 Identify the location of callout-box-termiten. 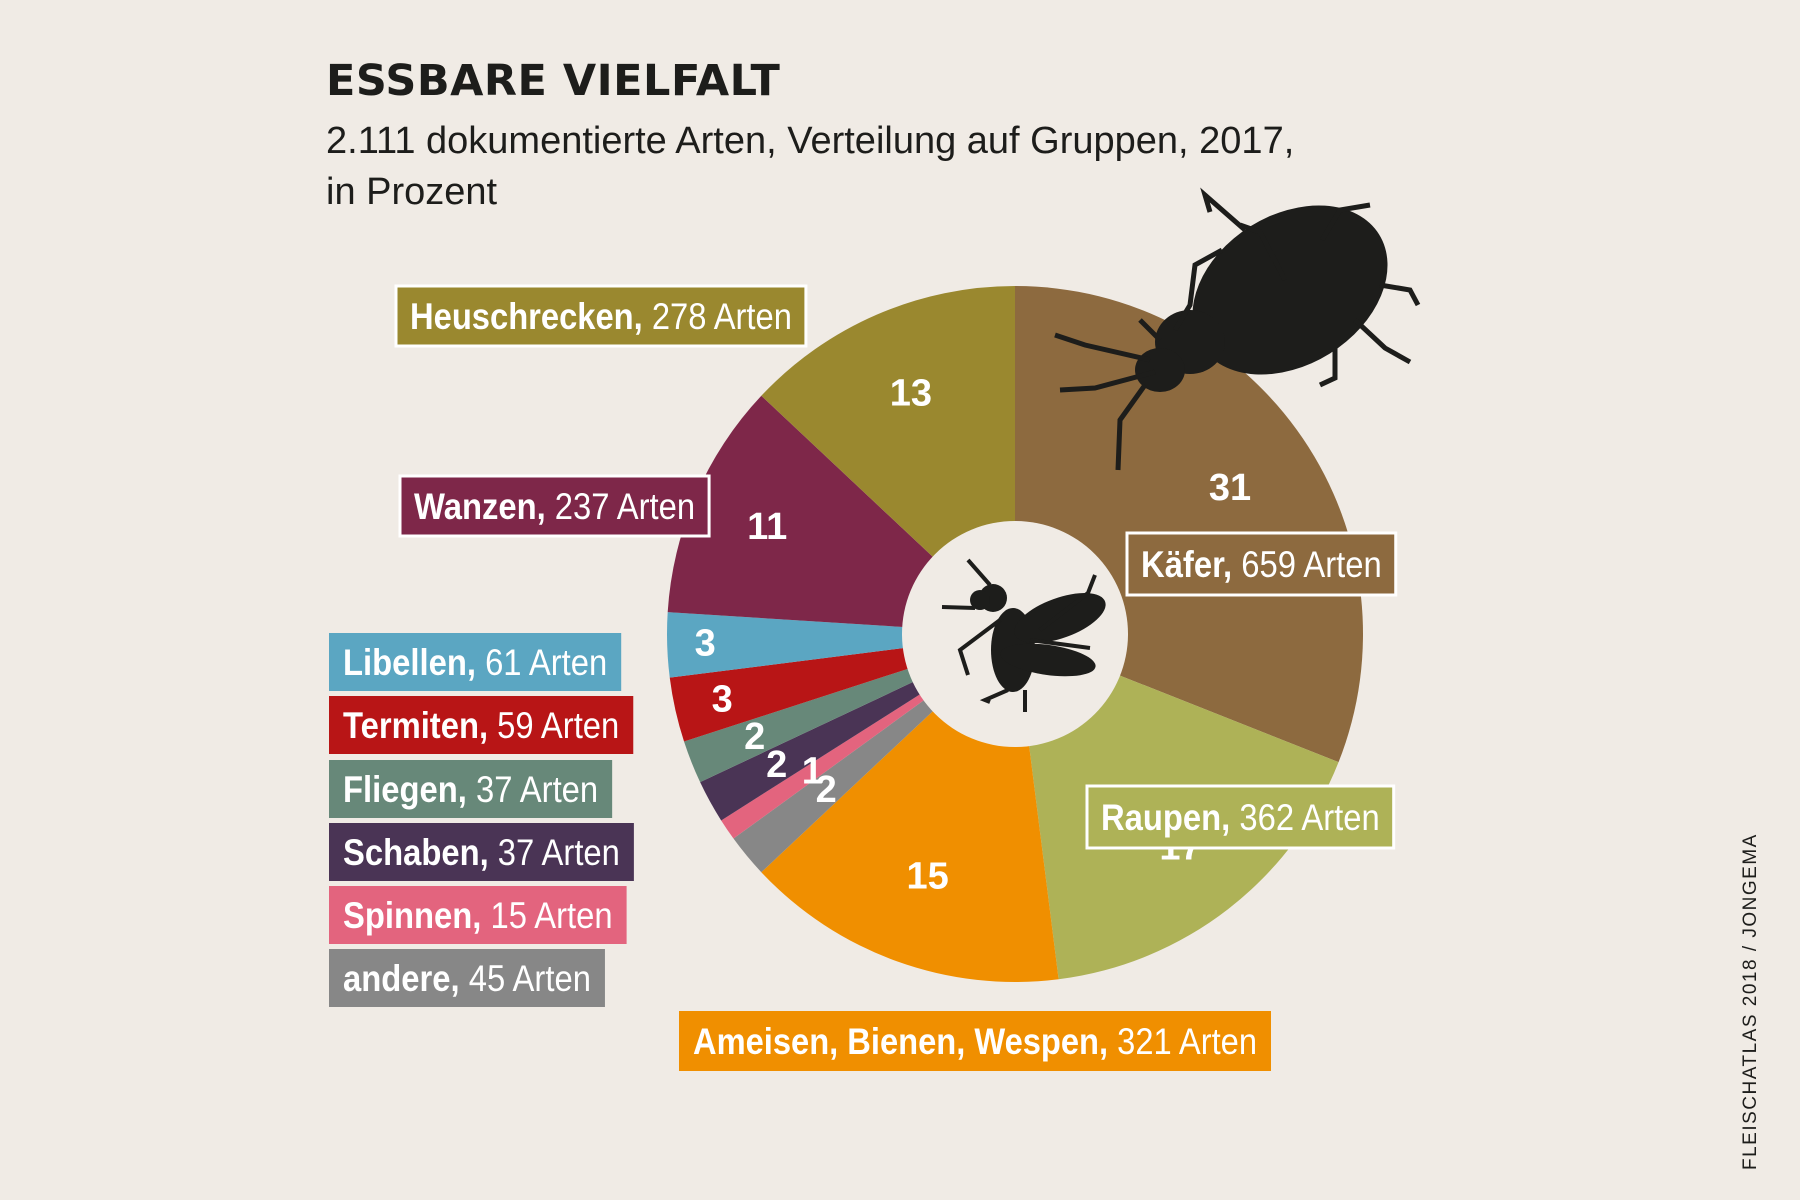
(481, 725).